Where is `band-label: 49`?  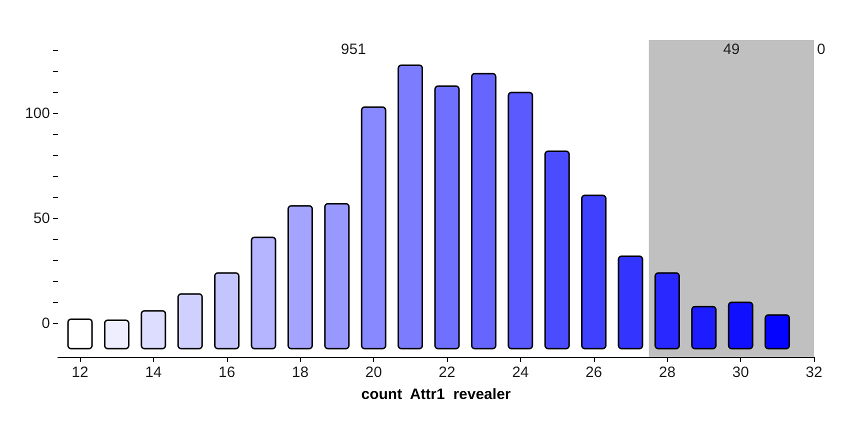 band-label: 49 is located at coordinates (731, 49).